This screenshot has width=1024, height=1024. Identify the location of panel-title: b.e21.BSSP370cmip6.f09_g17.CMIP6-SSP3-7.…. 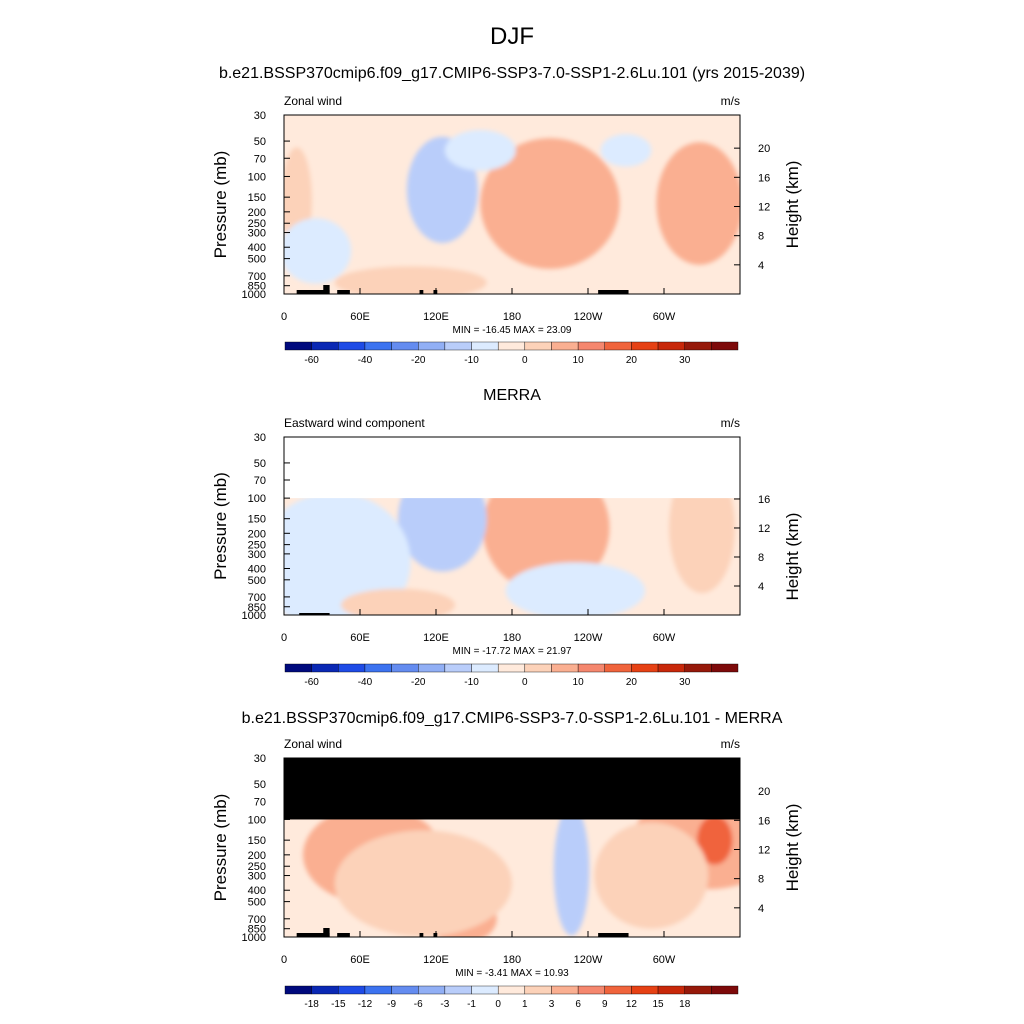
(512, 73).